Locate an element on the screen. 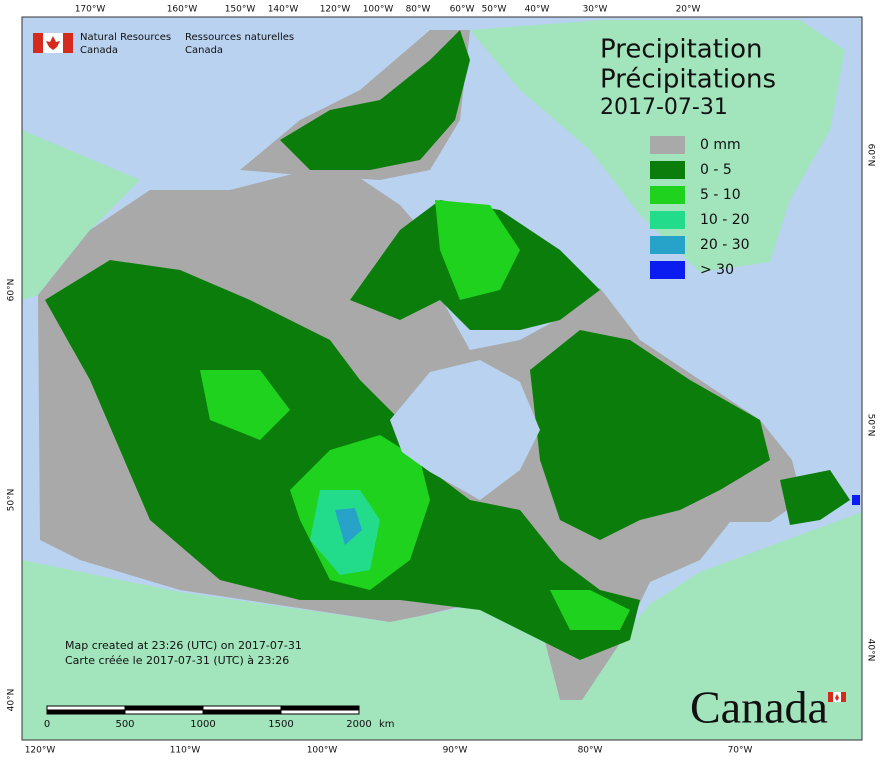 The image size is (880, 760). lon-label: 30°W is located at coordinates (595, 10).